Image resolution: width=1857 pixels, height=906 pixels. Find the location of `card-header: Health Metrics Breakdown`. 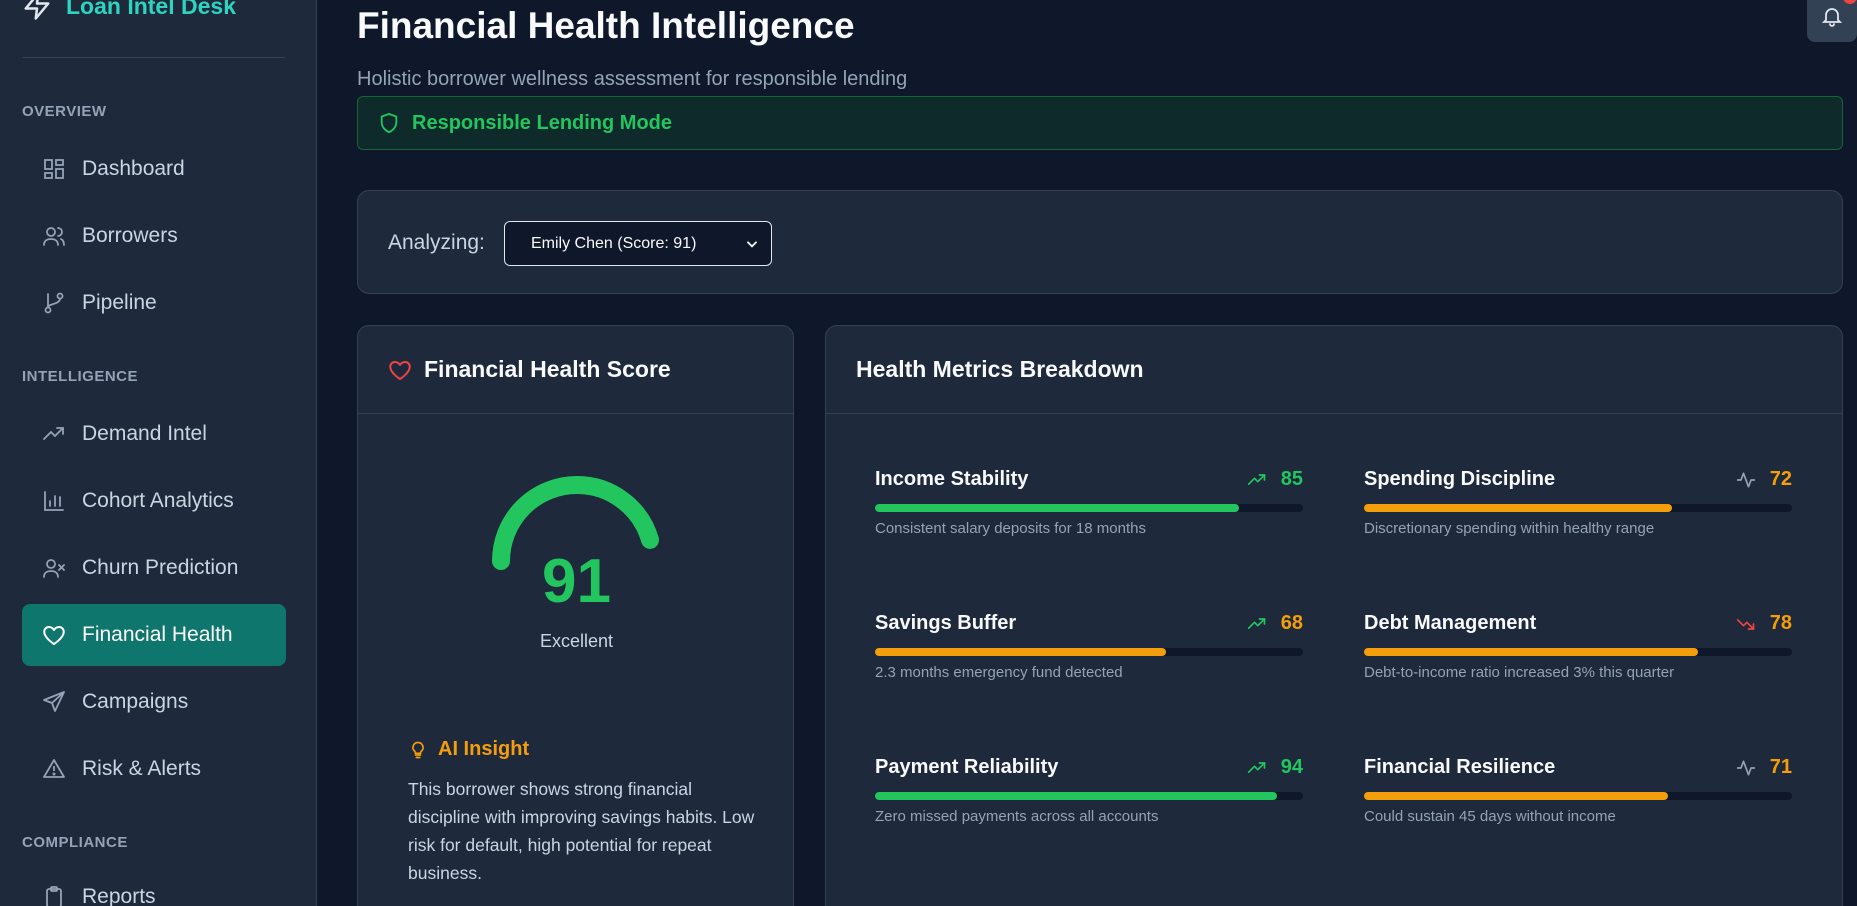

card-header: Health Metrics Breakdown is located at coordinates (1334, 370).